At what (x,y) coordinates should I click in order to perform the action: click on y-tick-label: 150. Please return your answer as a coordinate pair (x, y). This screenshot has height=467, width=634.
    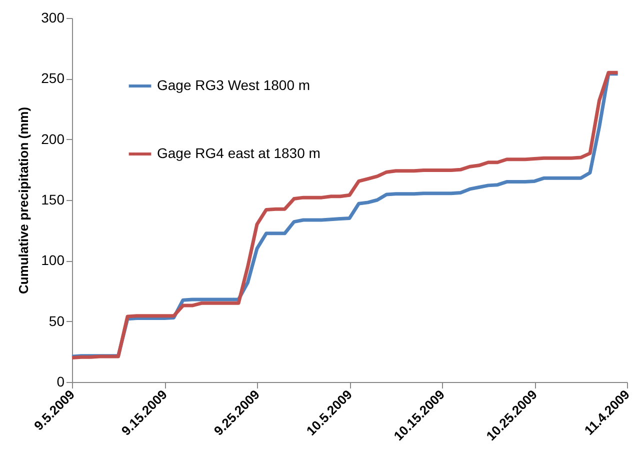
    Looking at the image, I should click on (53, 200).